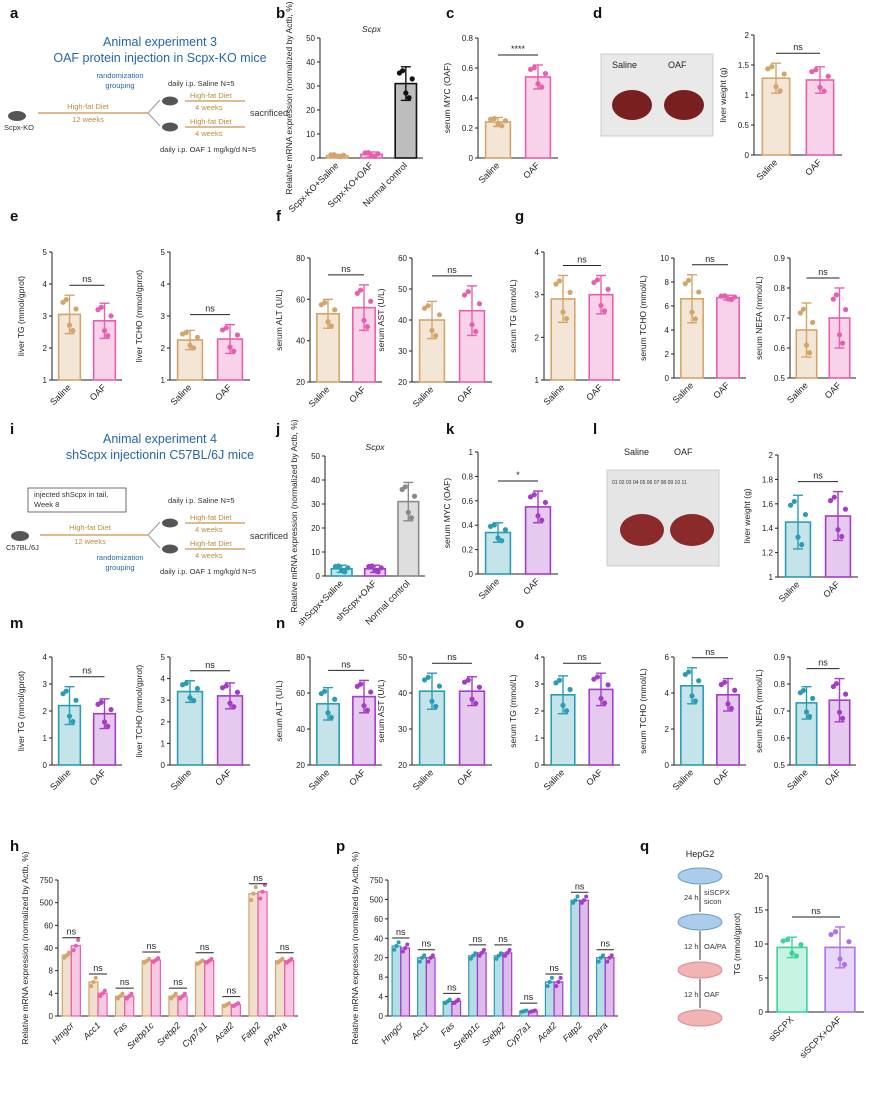 This screenshot has width=884, height=1093. Describe the element at coordinates (211, 95) in the screenshot. I see `schematic-a-diet2: High-fat Diet` at that location.